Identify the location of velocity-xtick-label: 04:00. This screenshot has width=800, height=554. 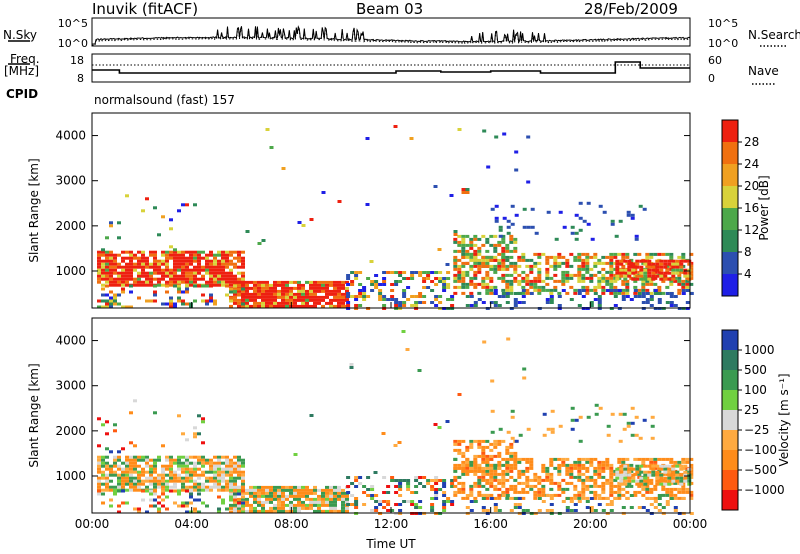
(191, 524).